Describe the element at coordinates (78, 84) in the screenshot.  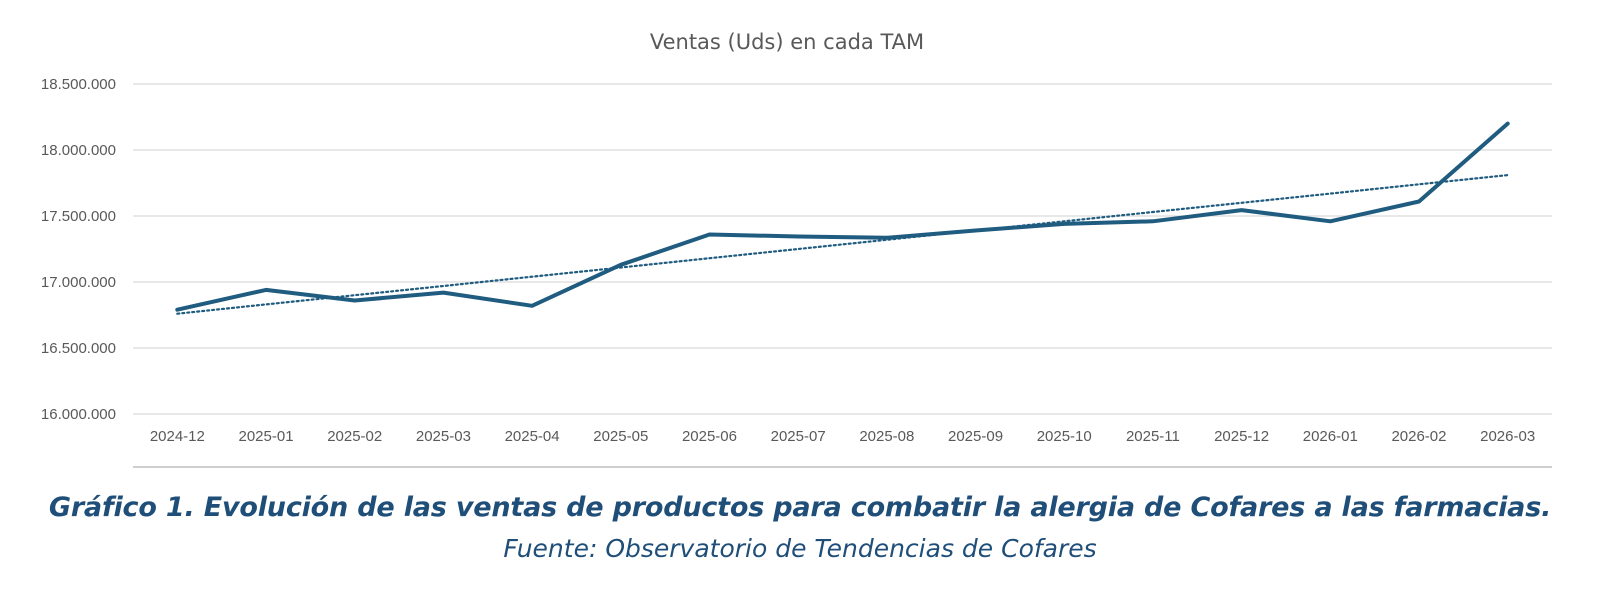
I see `y-tick-label: 18.500.000` at that location.